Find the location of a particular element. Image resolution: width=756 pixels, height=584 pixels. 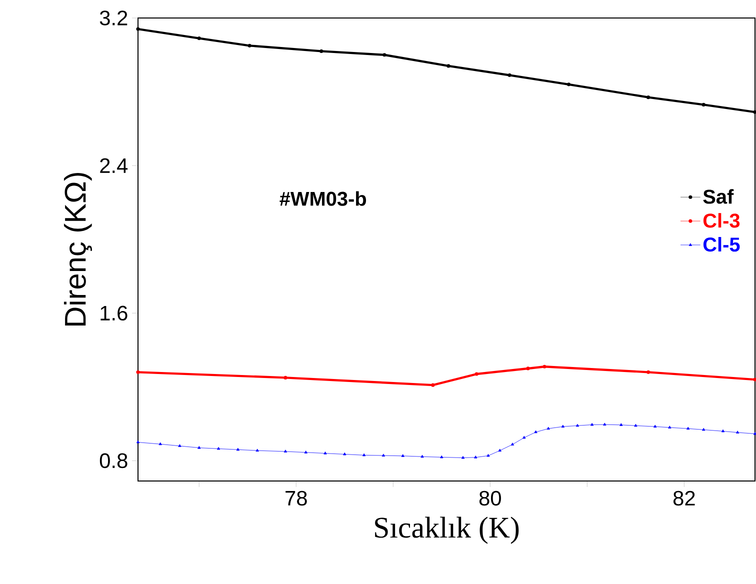

y-tick-label: 3.2 is located at coordinates (114, 18).